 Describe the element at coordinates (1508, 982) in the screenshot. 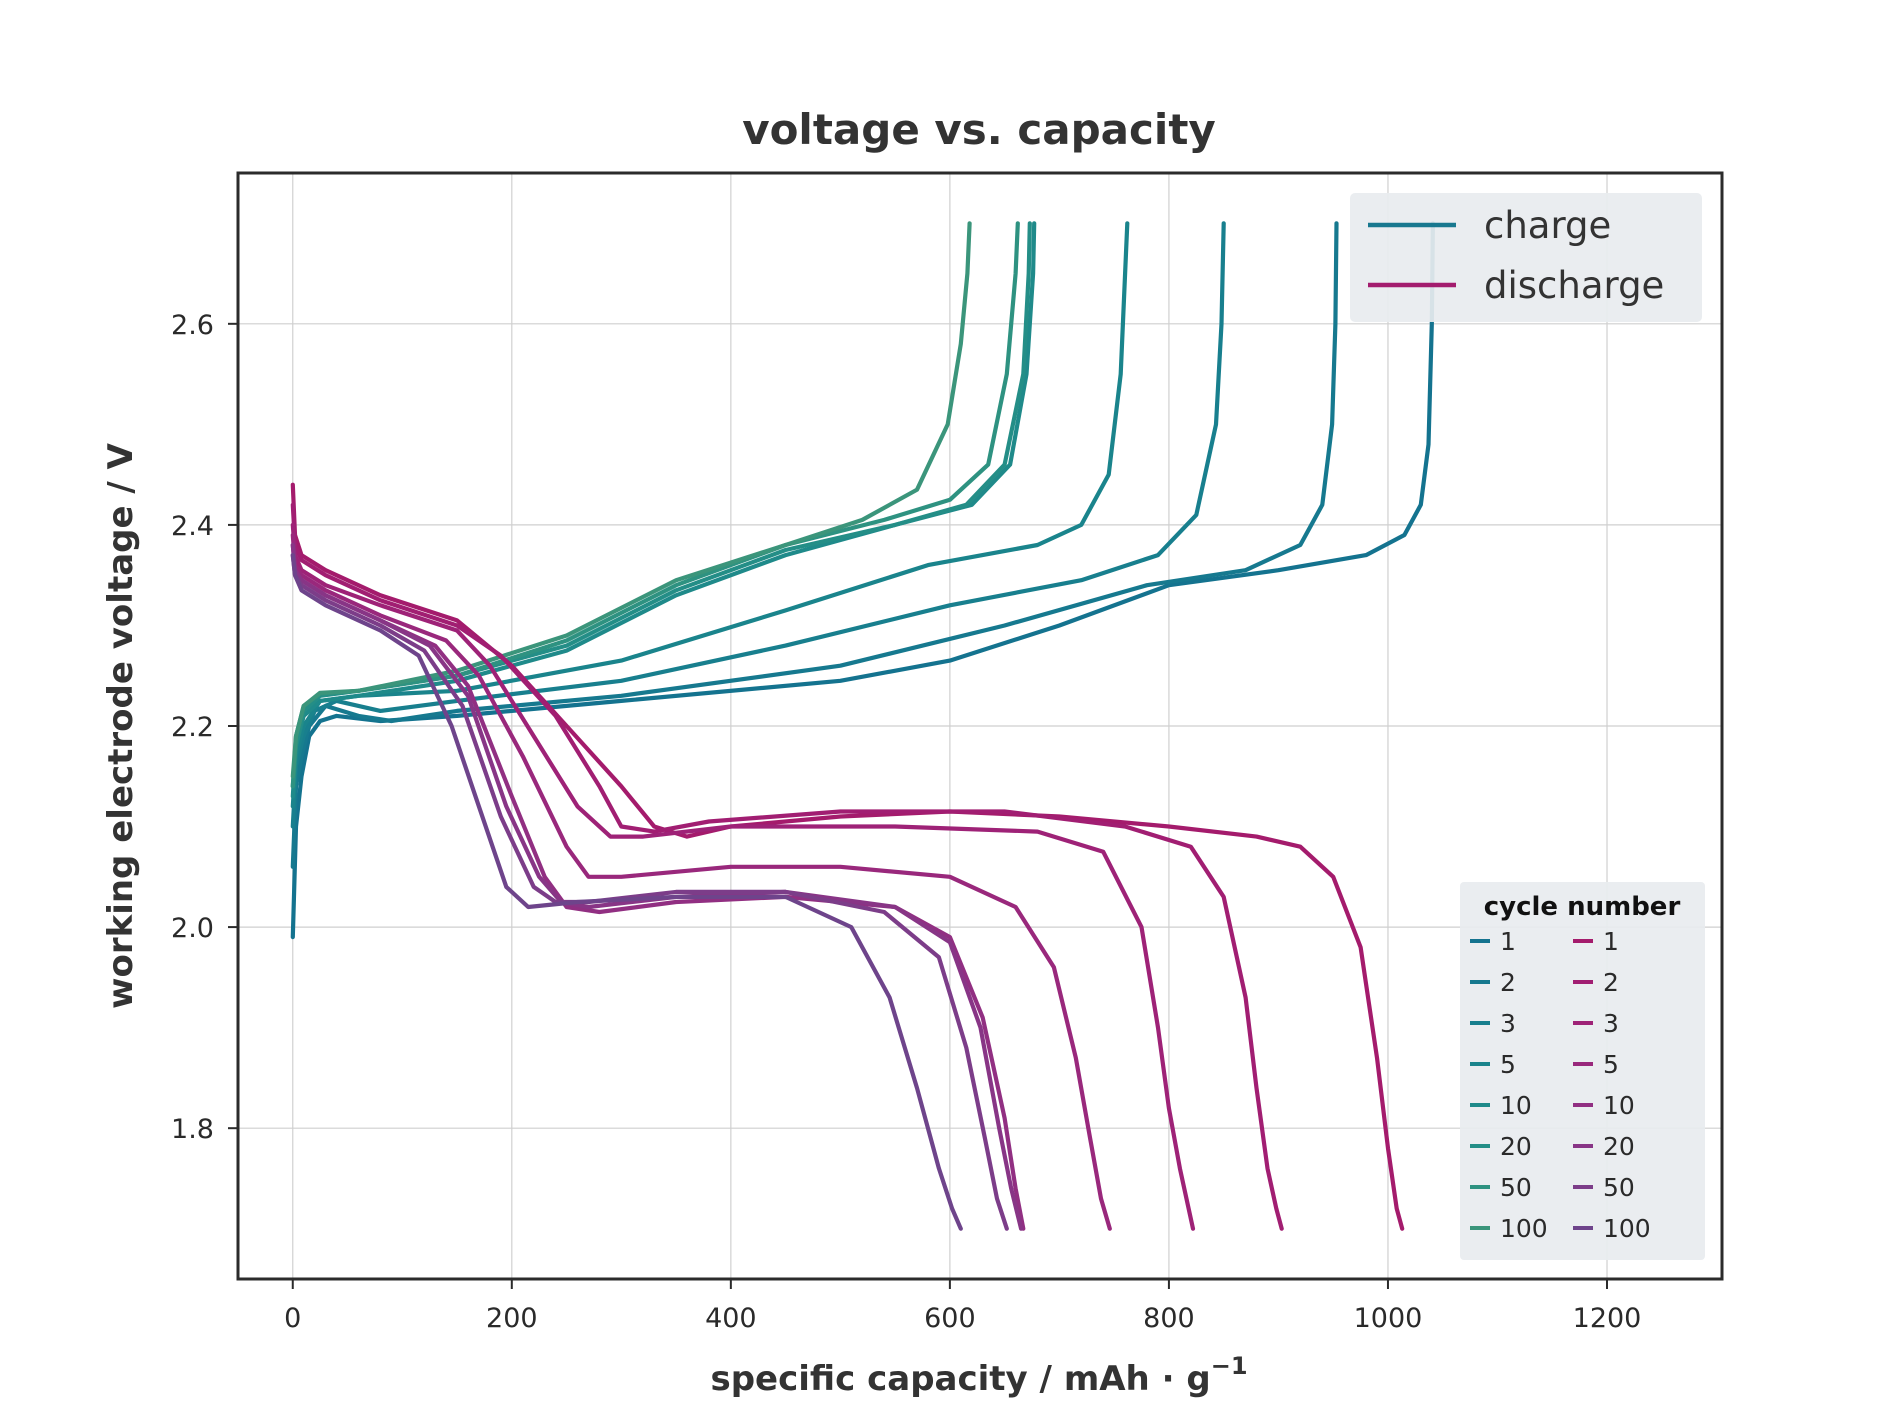

I see `cycle-label-charge: 2` at that location.